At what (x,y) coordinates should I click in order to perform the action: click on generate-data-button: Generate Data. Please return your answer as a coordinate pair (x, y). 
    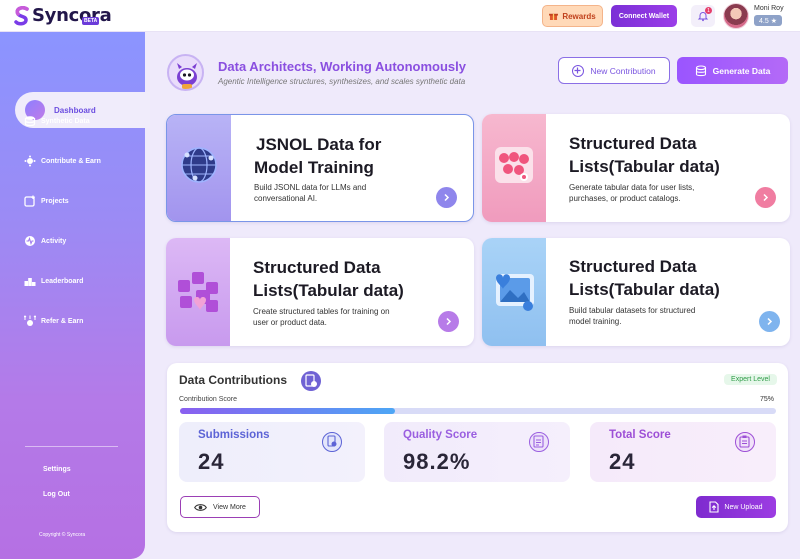
    Looking at the image, I should click on (732, 70).